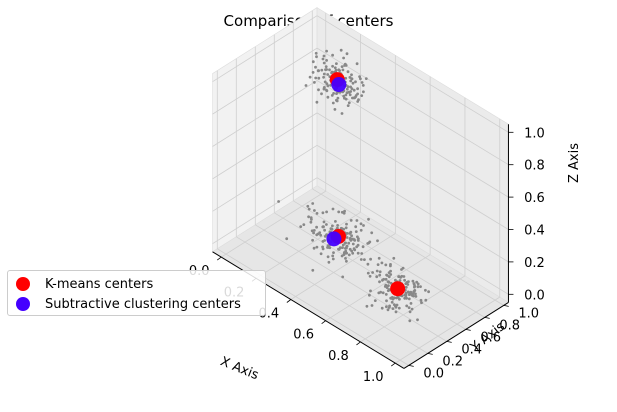  I want to click on z-tick-label: 1.0, so click(534, 133).